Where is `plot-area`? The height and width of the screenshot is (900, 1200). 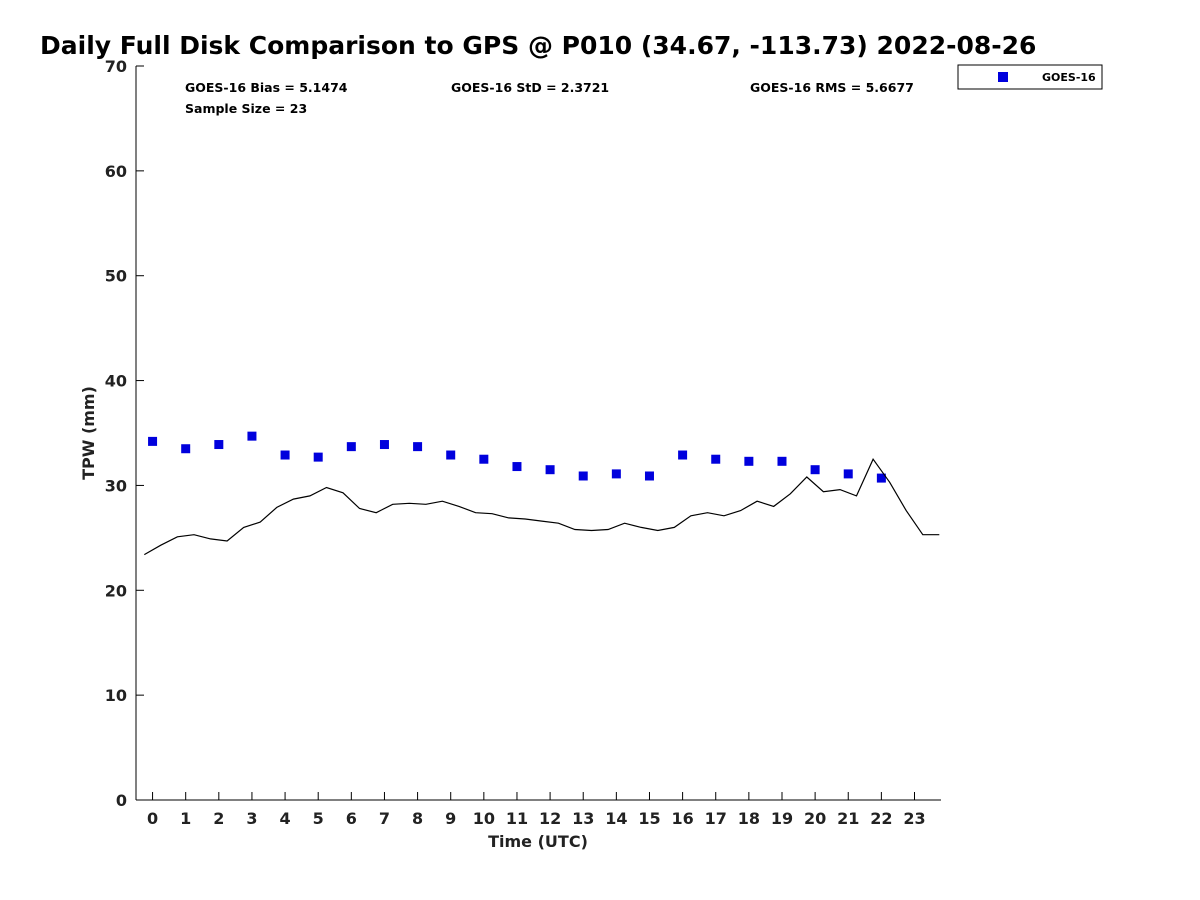
plot-area is located at coordinates (542, 493).